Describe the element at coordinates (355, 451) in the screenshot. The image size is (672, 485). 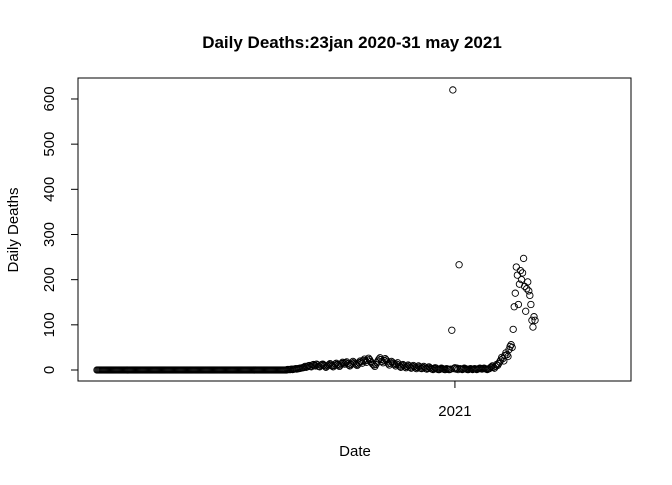
I see `x-axis-label: Date` at that location.